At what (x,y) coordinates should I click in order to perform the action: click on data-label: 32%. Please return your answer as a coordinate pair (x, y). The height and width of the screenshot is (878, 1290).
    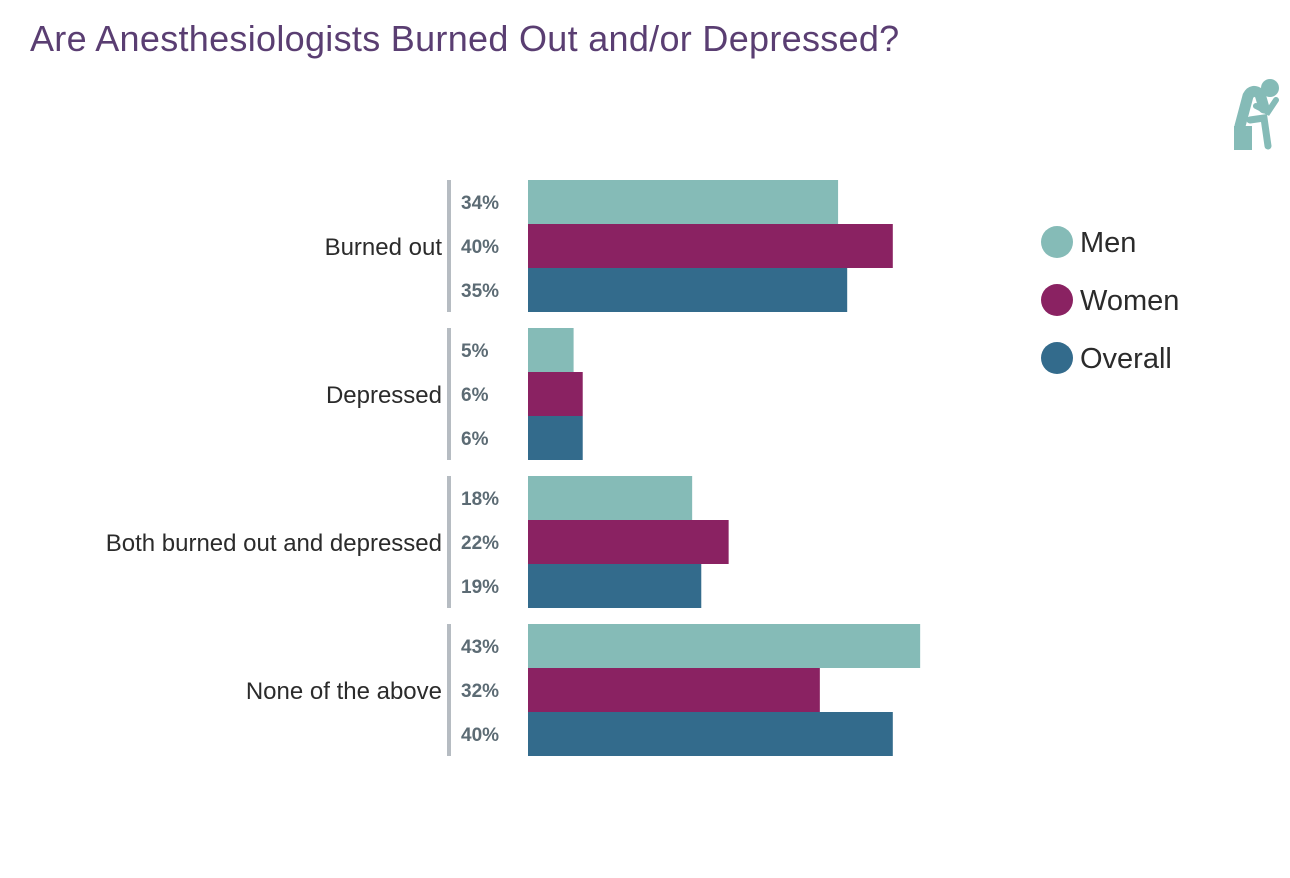
    Looking at the image, I should click on (480, 691).